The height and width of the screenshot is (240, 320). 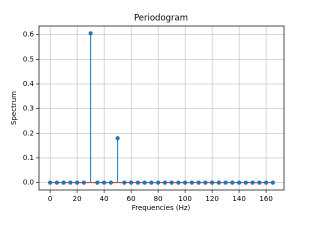 I want to click on x-tick-label: 80, so click(x=158, y=199).